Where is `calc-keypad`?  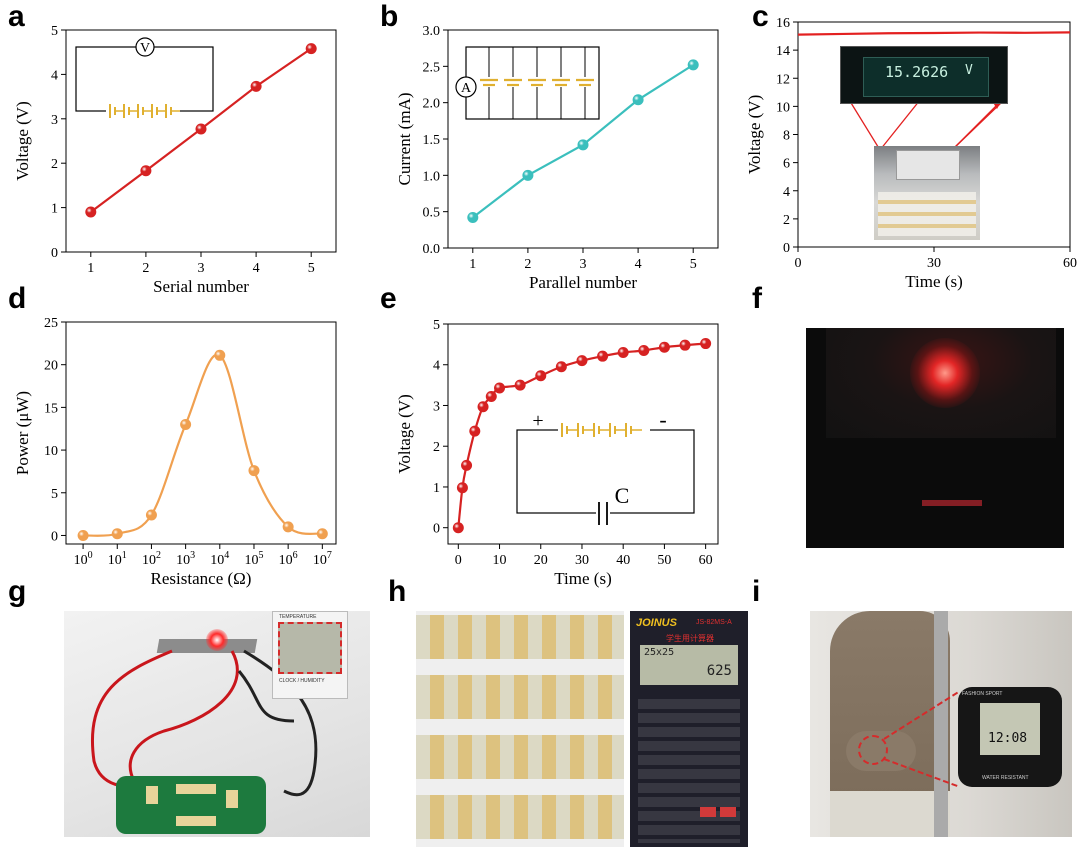
calc-keypad is located at coordinates (689, 769).